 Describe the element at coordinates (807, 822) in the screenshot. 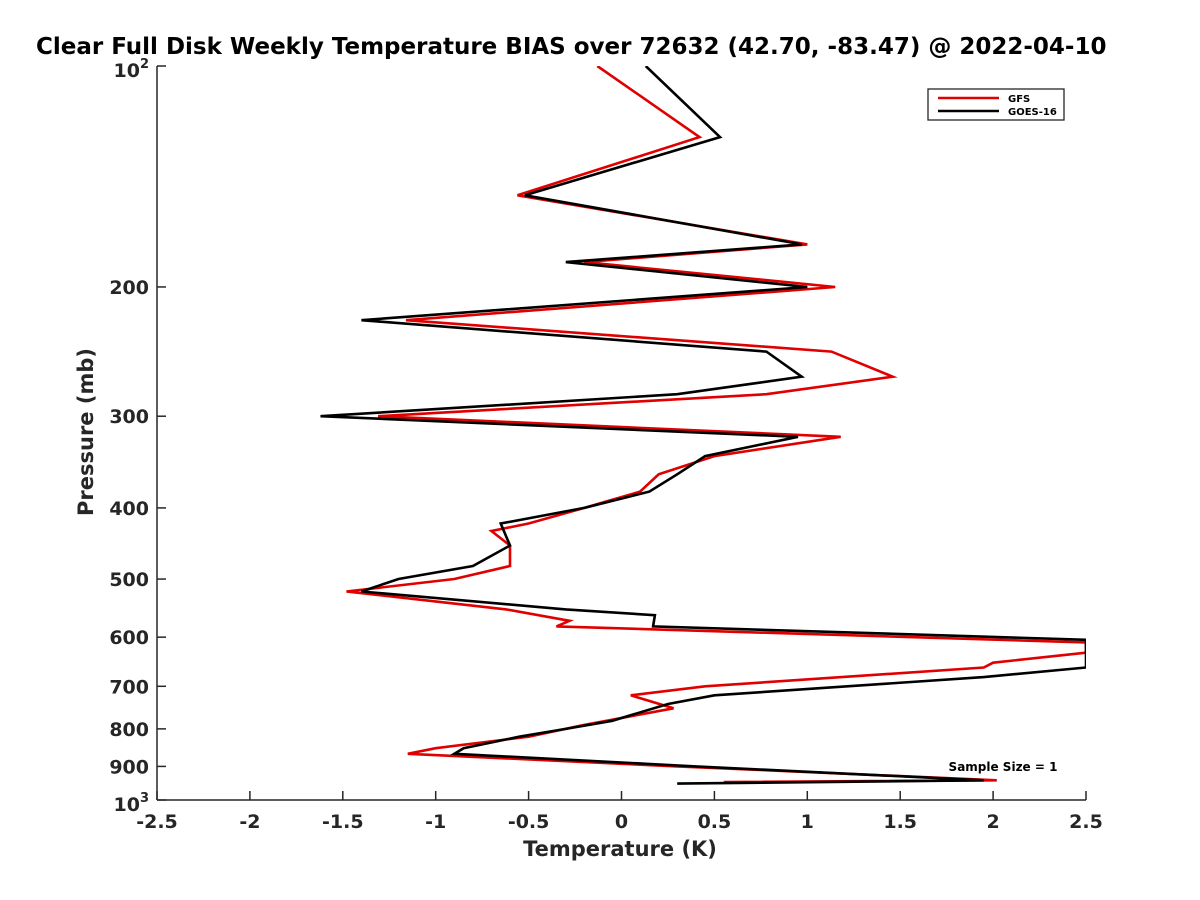

I see `x-tick-label: 1` at that location.